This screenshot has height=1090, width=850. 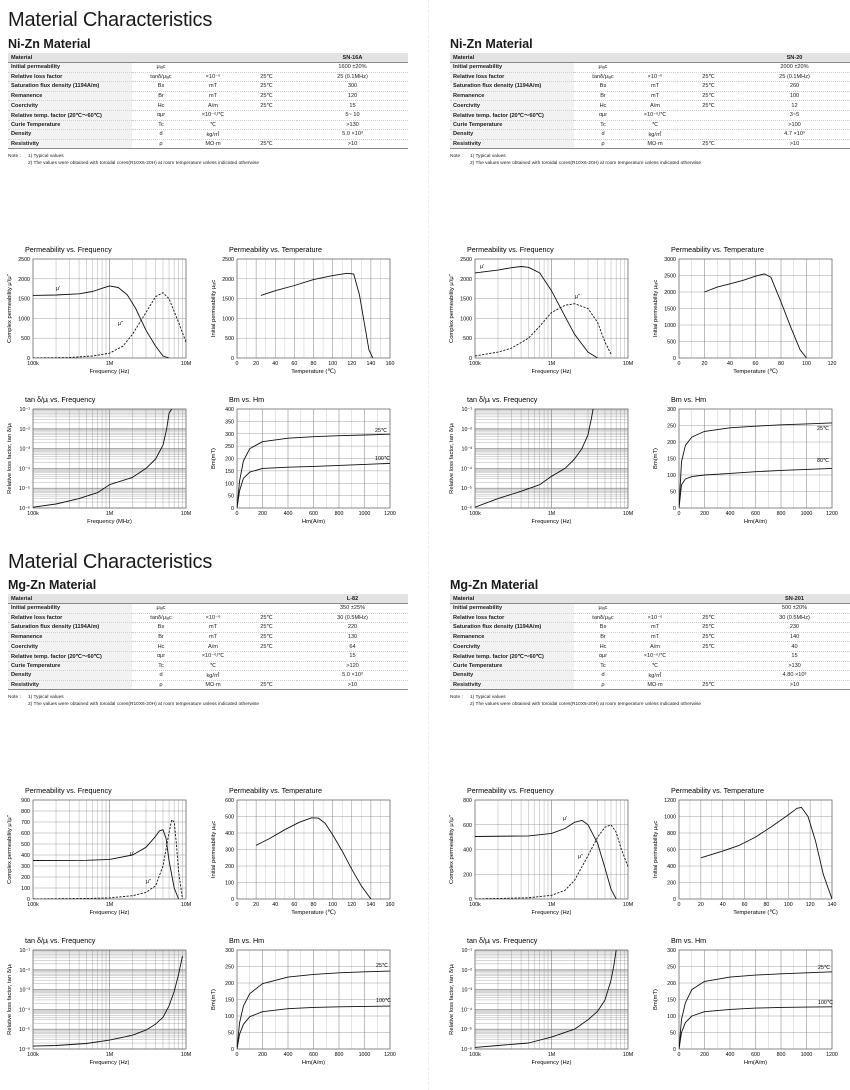 What do you see at coordinates (25, 856) in the screenshot?
I see `y-tick-label: 400` at bounding box center [25, 856].